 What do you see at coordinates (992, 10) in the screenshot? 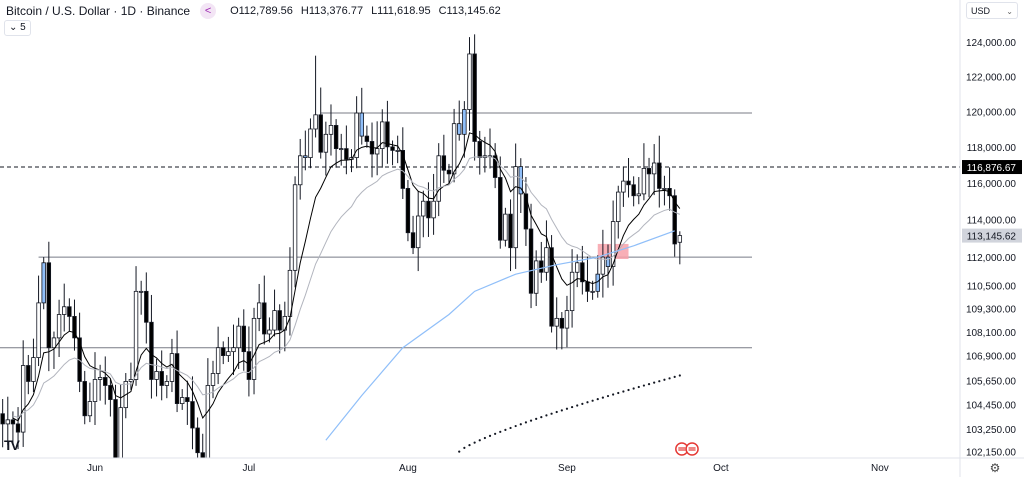
I see `currency-select: USD ⌄` at bounding box center [992, 10].